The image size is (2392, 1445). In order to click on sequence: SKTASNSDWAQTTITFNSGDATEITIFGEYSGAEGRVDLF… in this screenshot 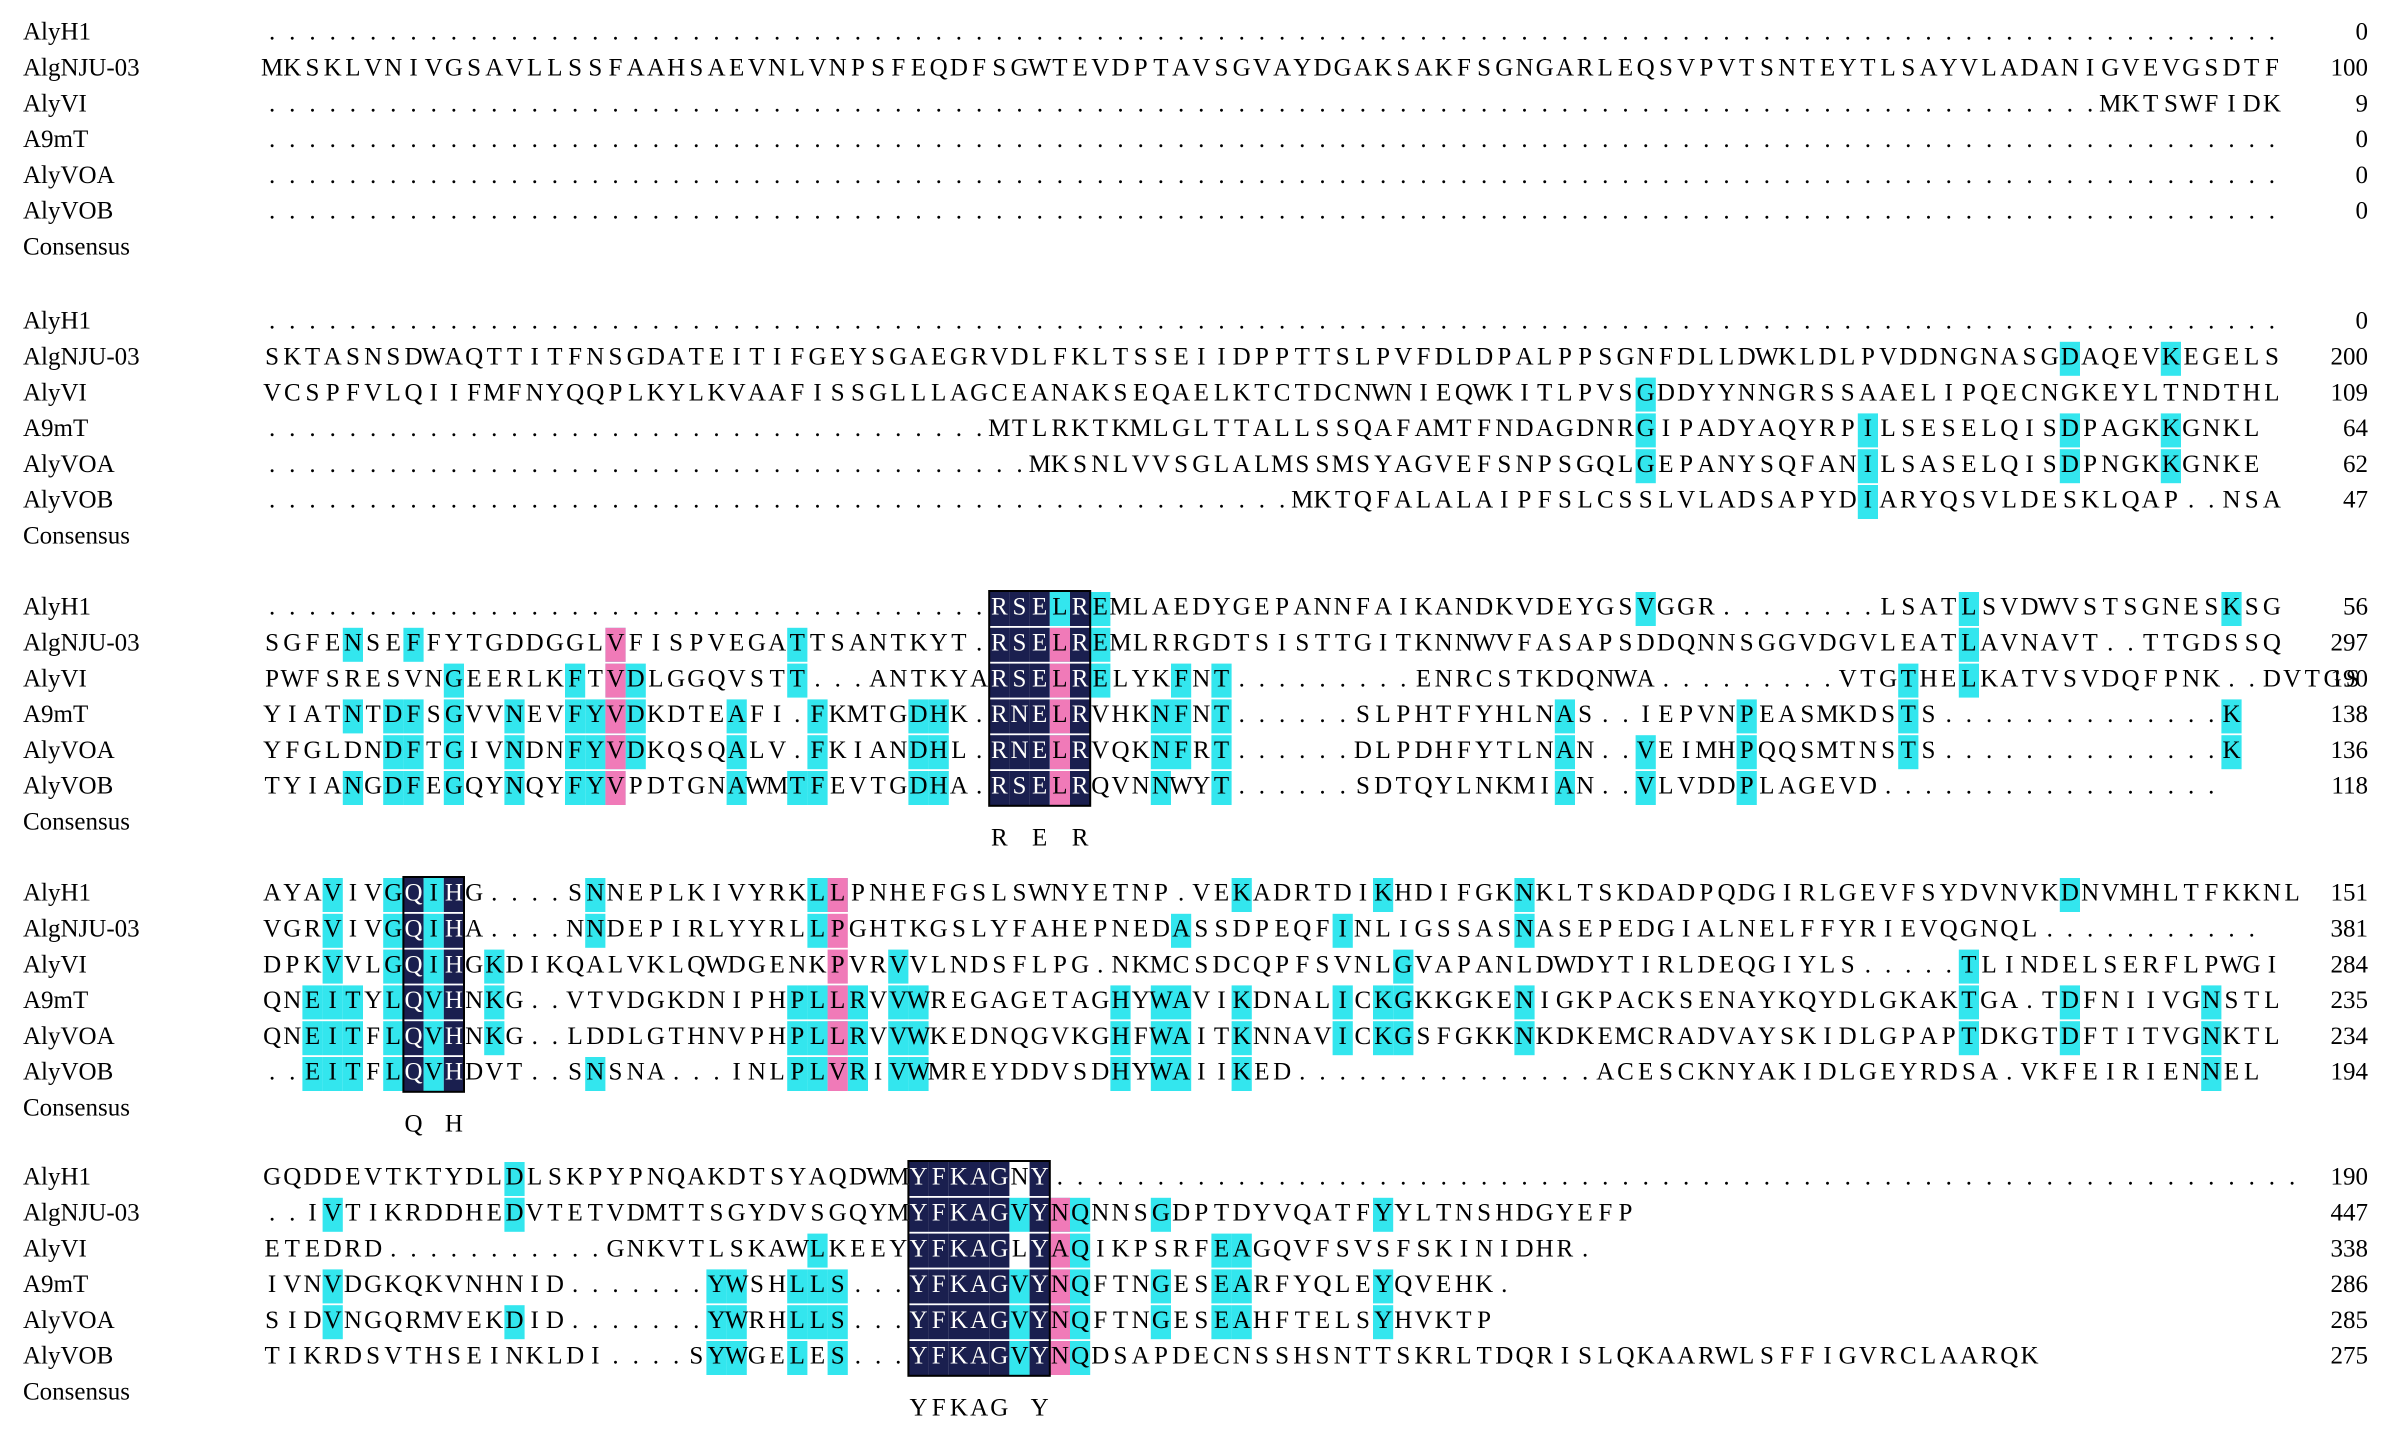, I will do `click(1272, 357)`.